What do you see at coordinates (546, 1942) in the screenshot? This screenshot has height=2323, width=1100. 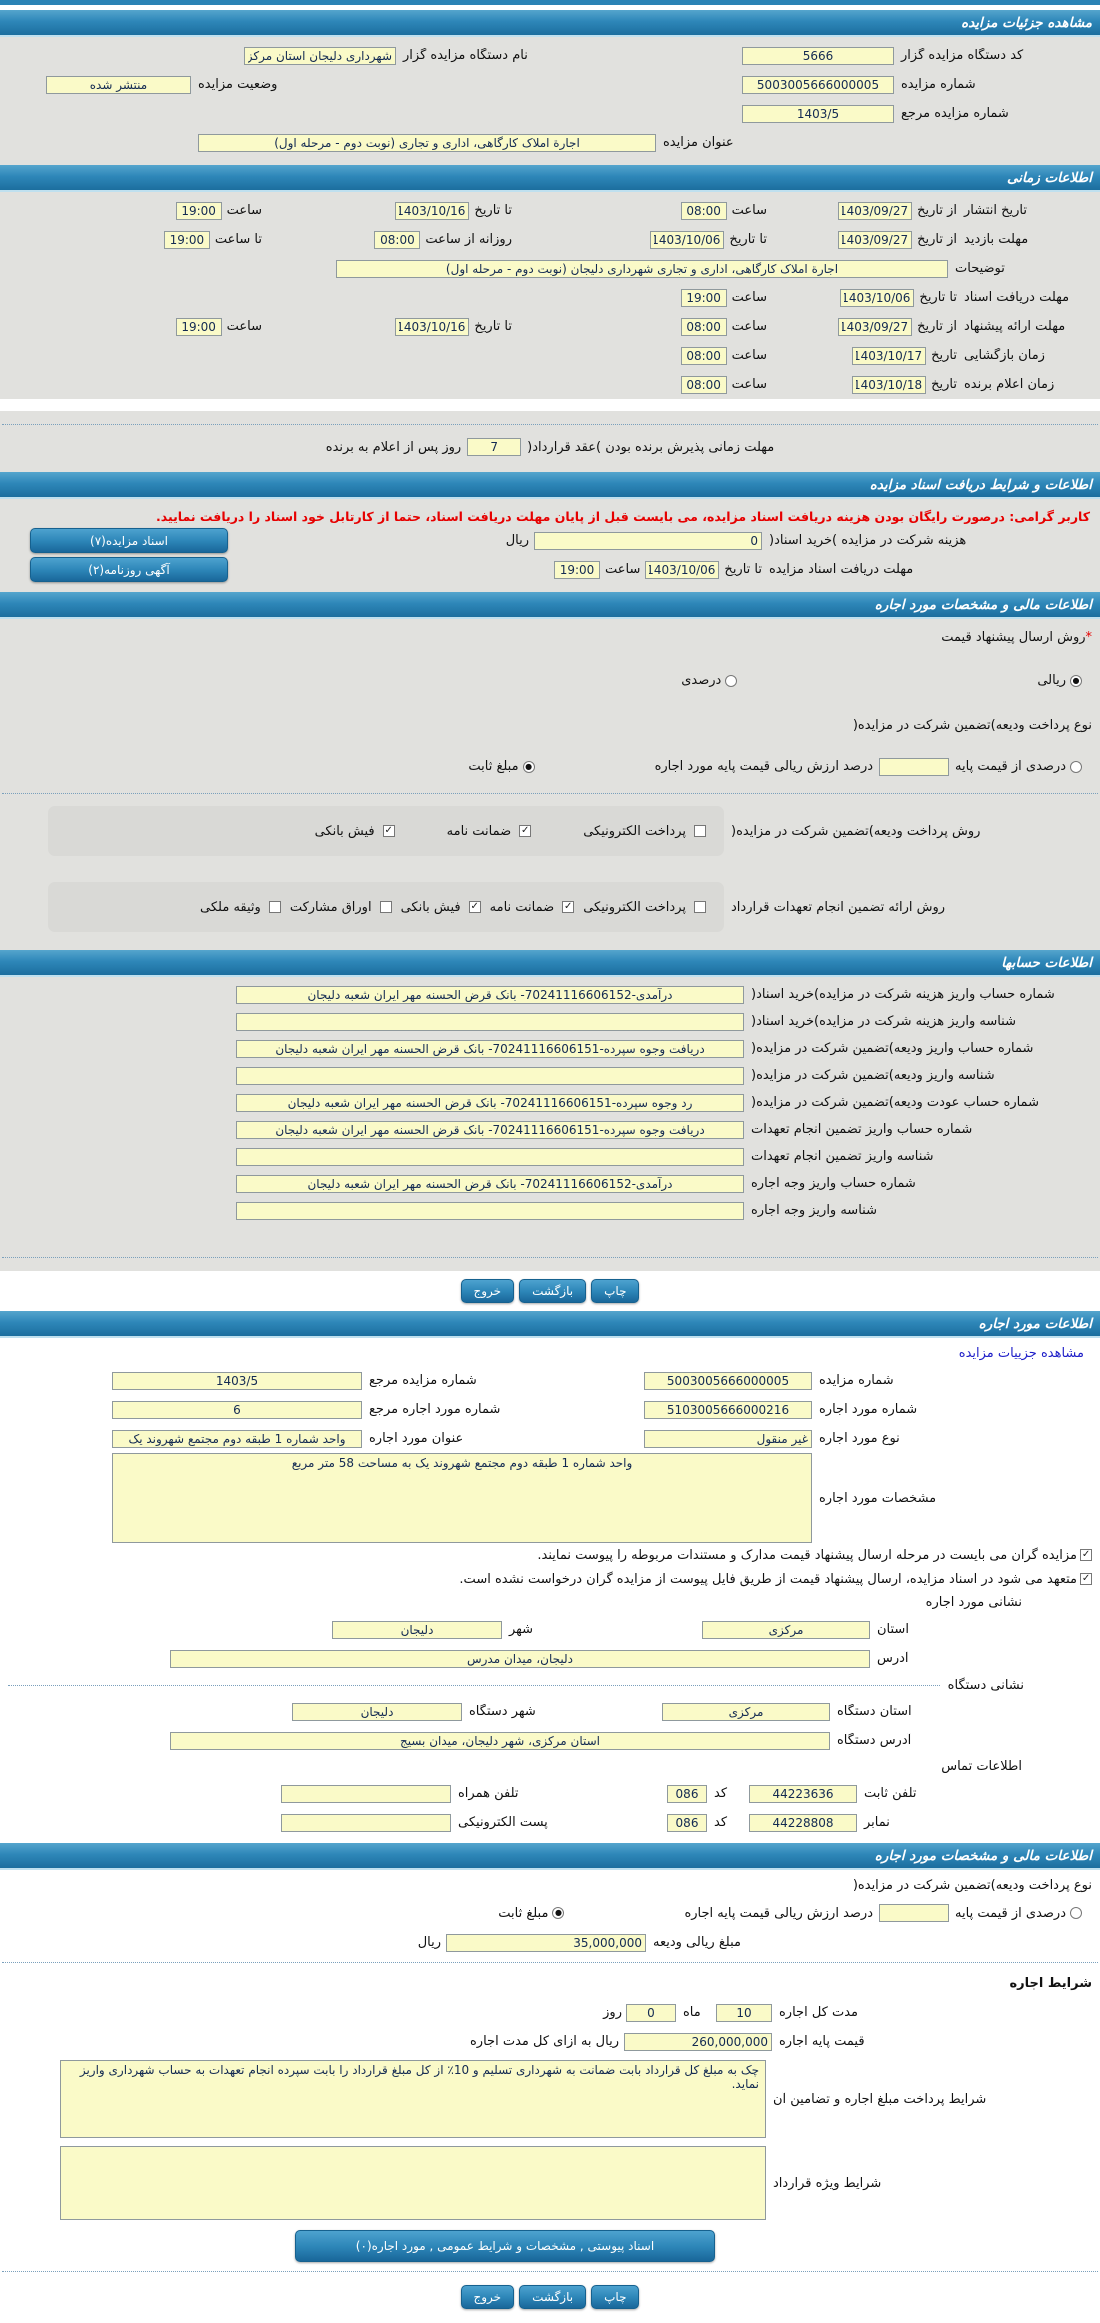 I see `deposit-amount-field` at bounding box center [546, 1942].